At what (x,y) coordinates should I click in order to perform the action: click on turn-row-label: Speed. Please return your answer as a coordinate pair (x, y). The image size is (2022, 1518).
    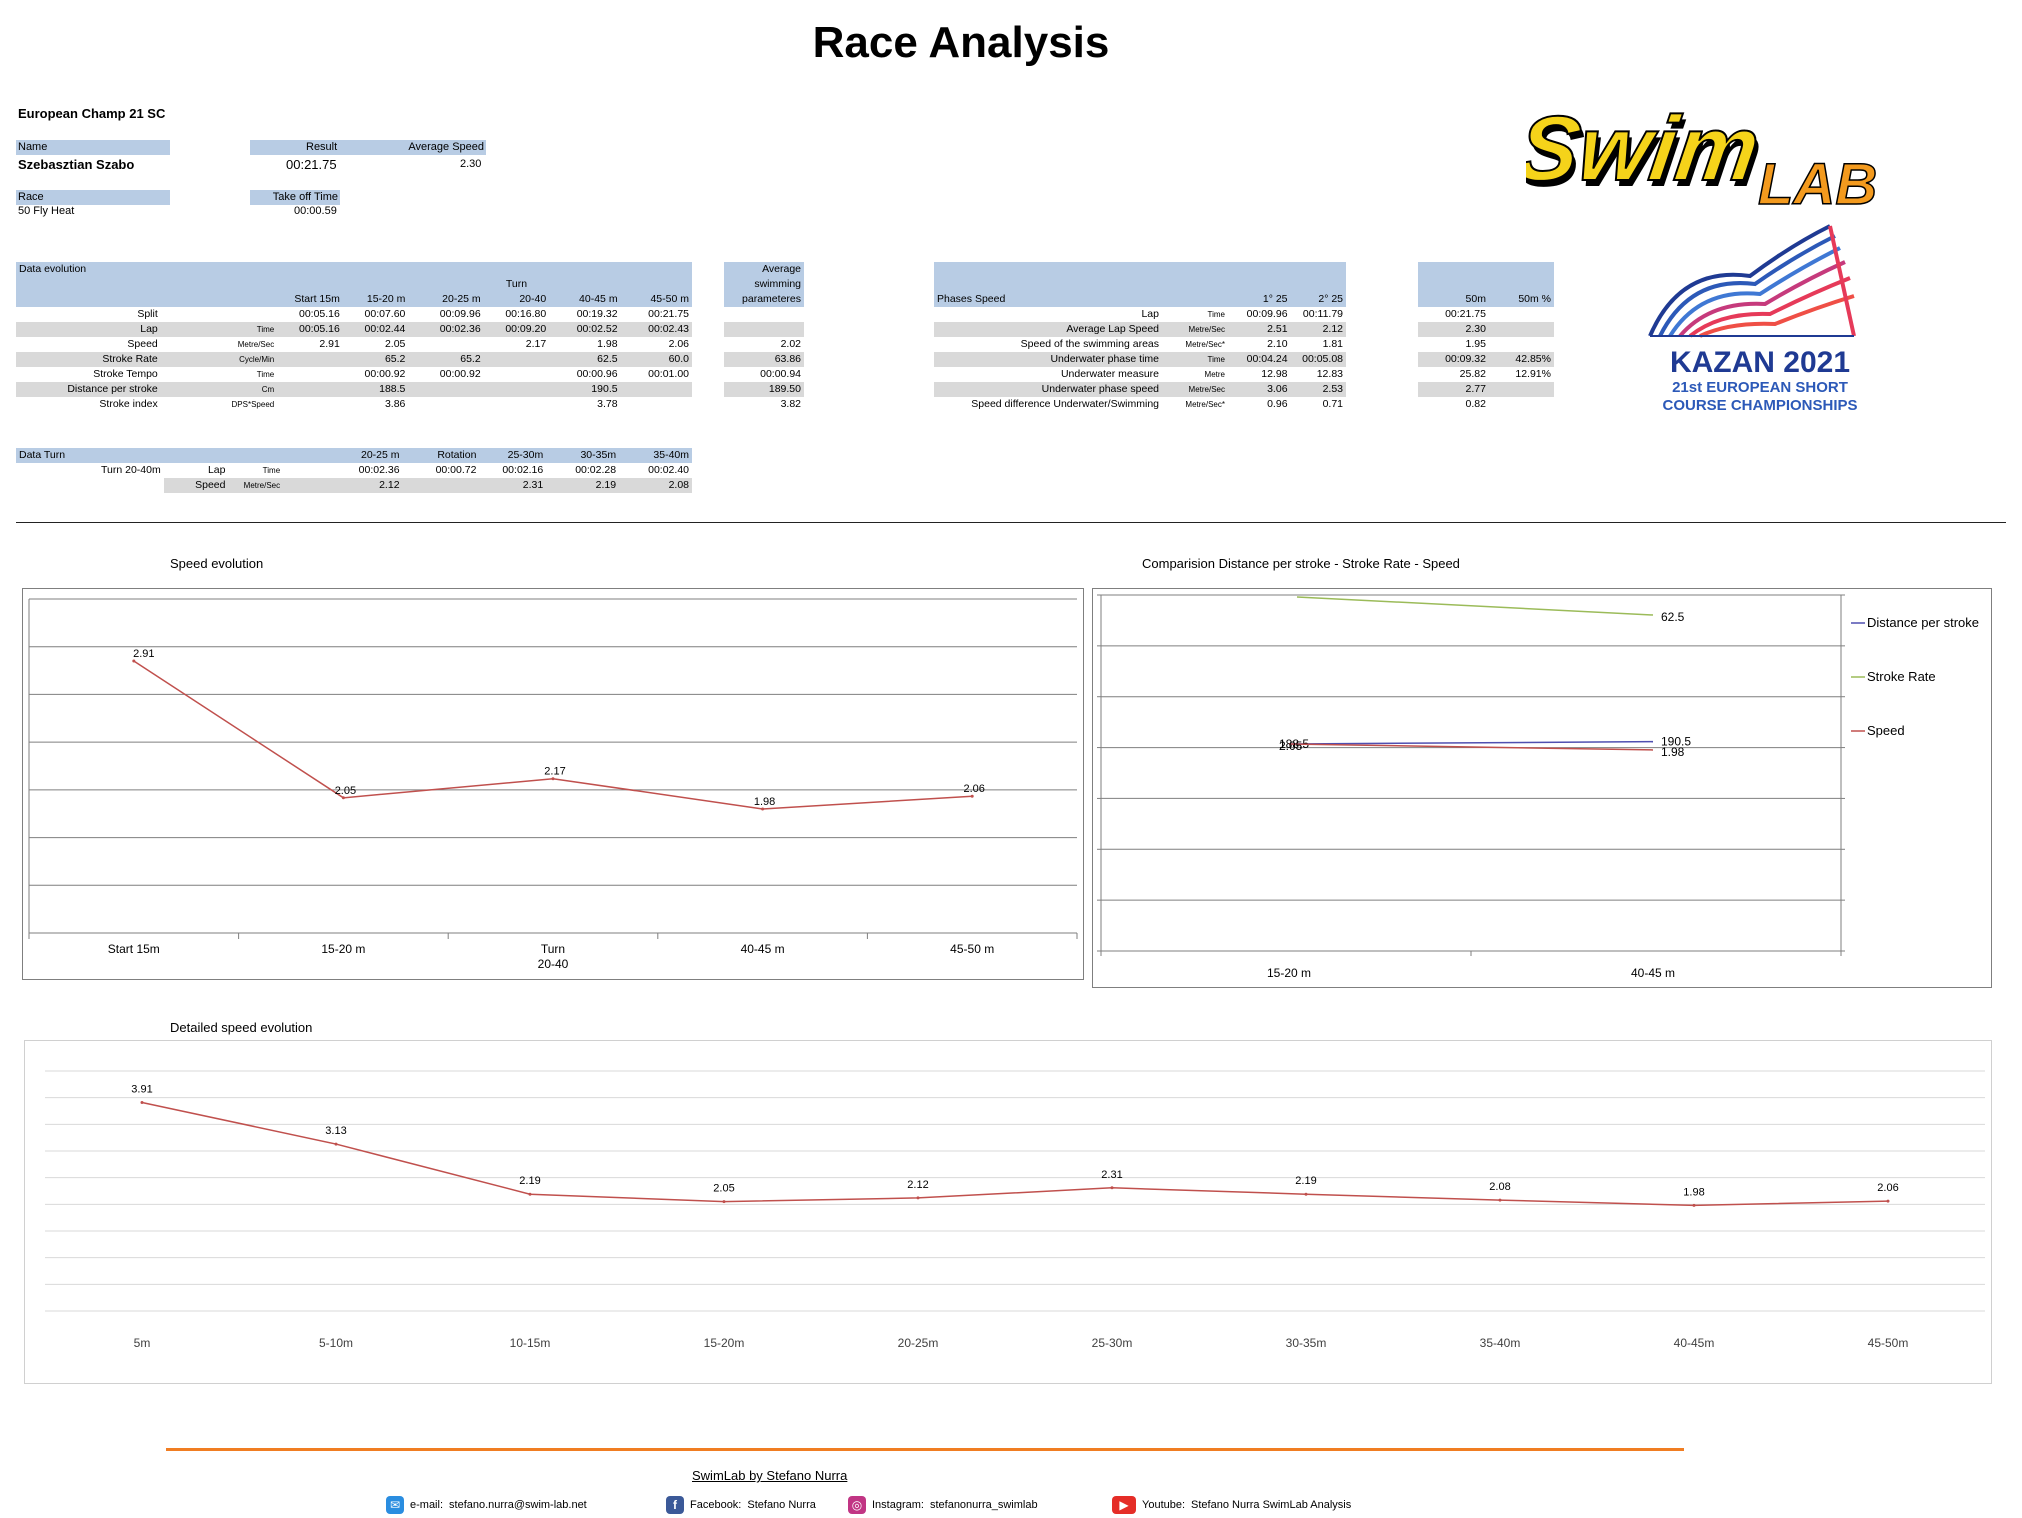
    Looking at the image, I should click on (210, 485).